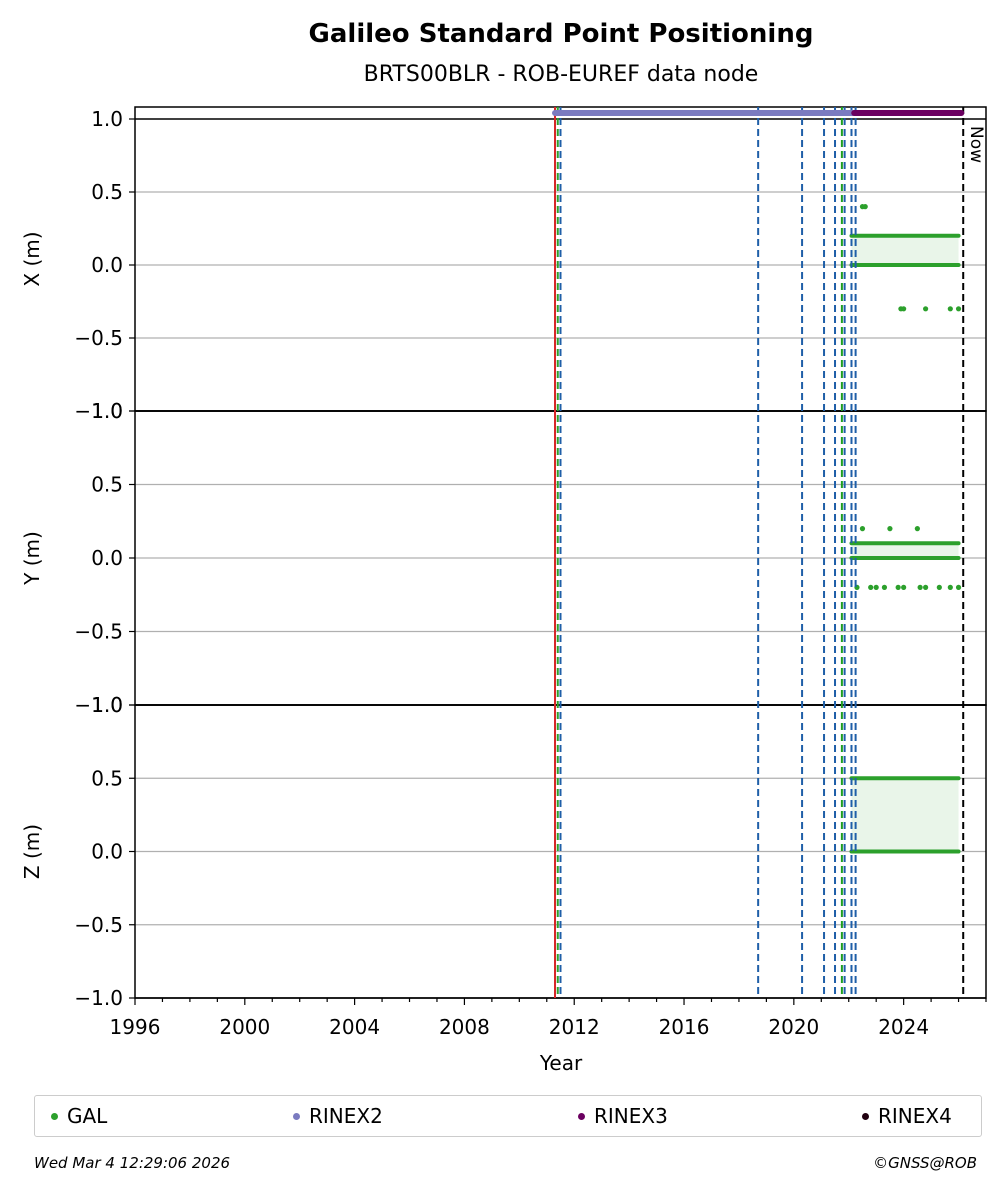  I want to click on legend-rinex4-label: RINEX4, so click(915, 1116).